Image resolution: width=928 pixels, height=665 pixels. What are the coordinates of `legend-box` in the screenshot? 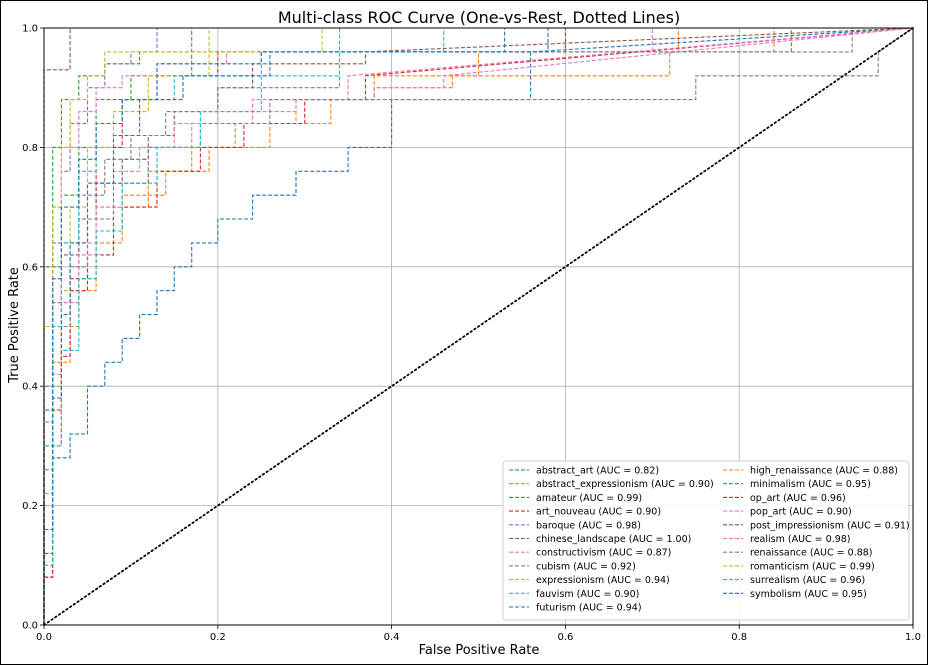 It's located at (706, 540).